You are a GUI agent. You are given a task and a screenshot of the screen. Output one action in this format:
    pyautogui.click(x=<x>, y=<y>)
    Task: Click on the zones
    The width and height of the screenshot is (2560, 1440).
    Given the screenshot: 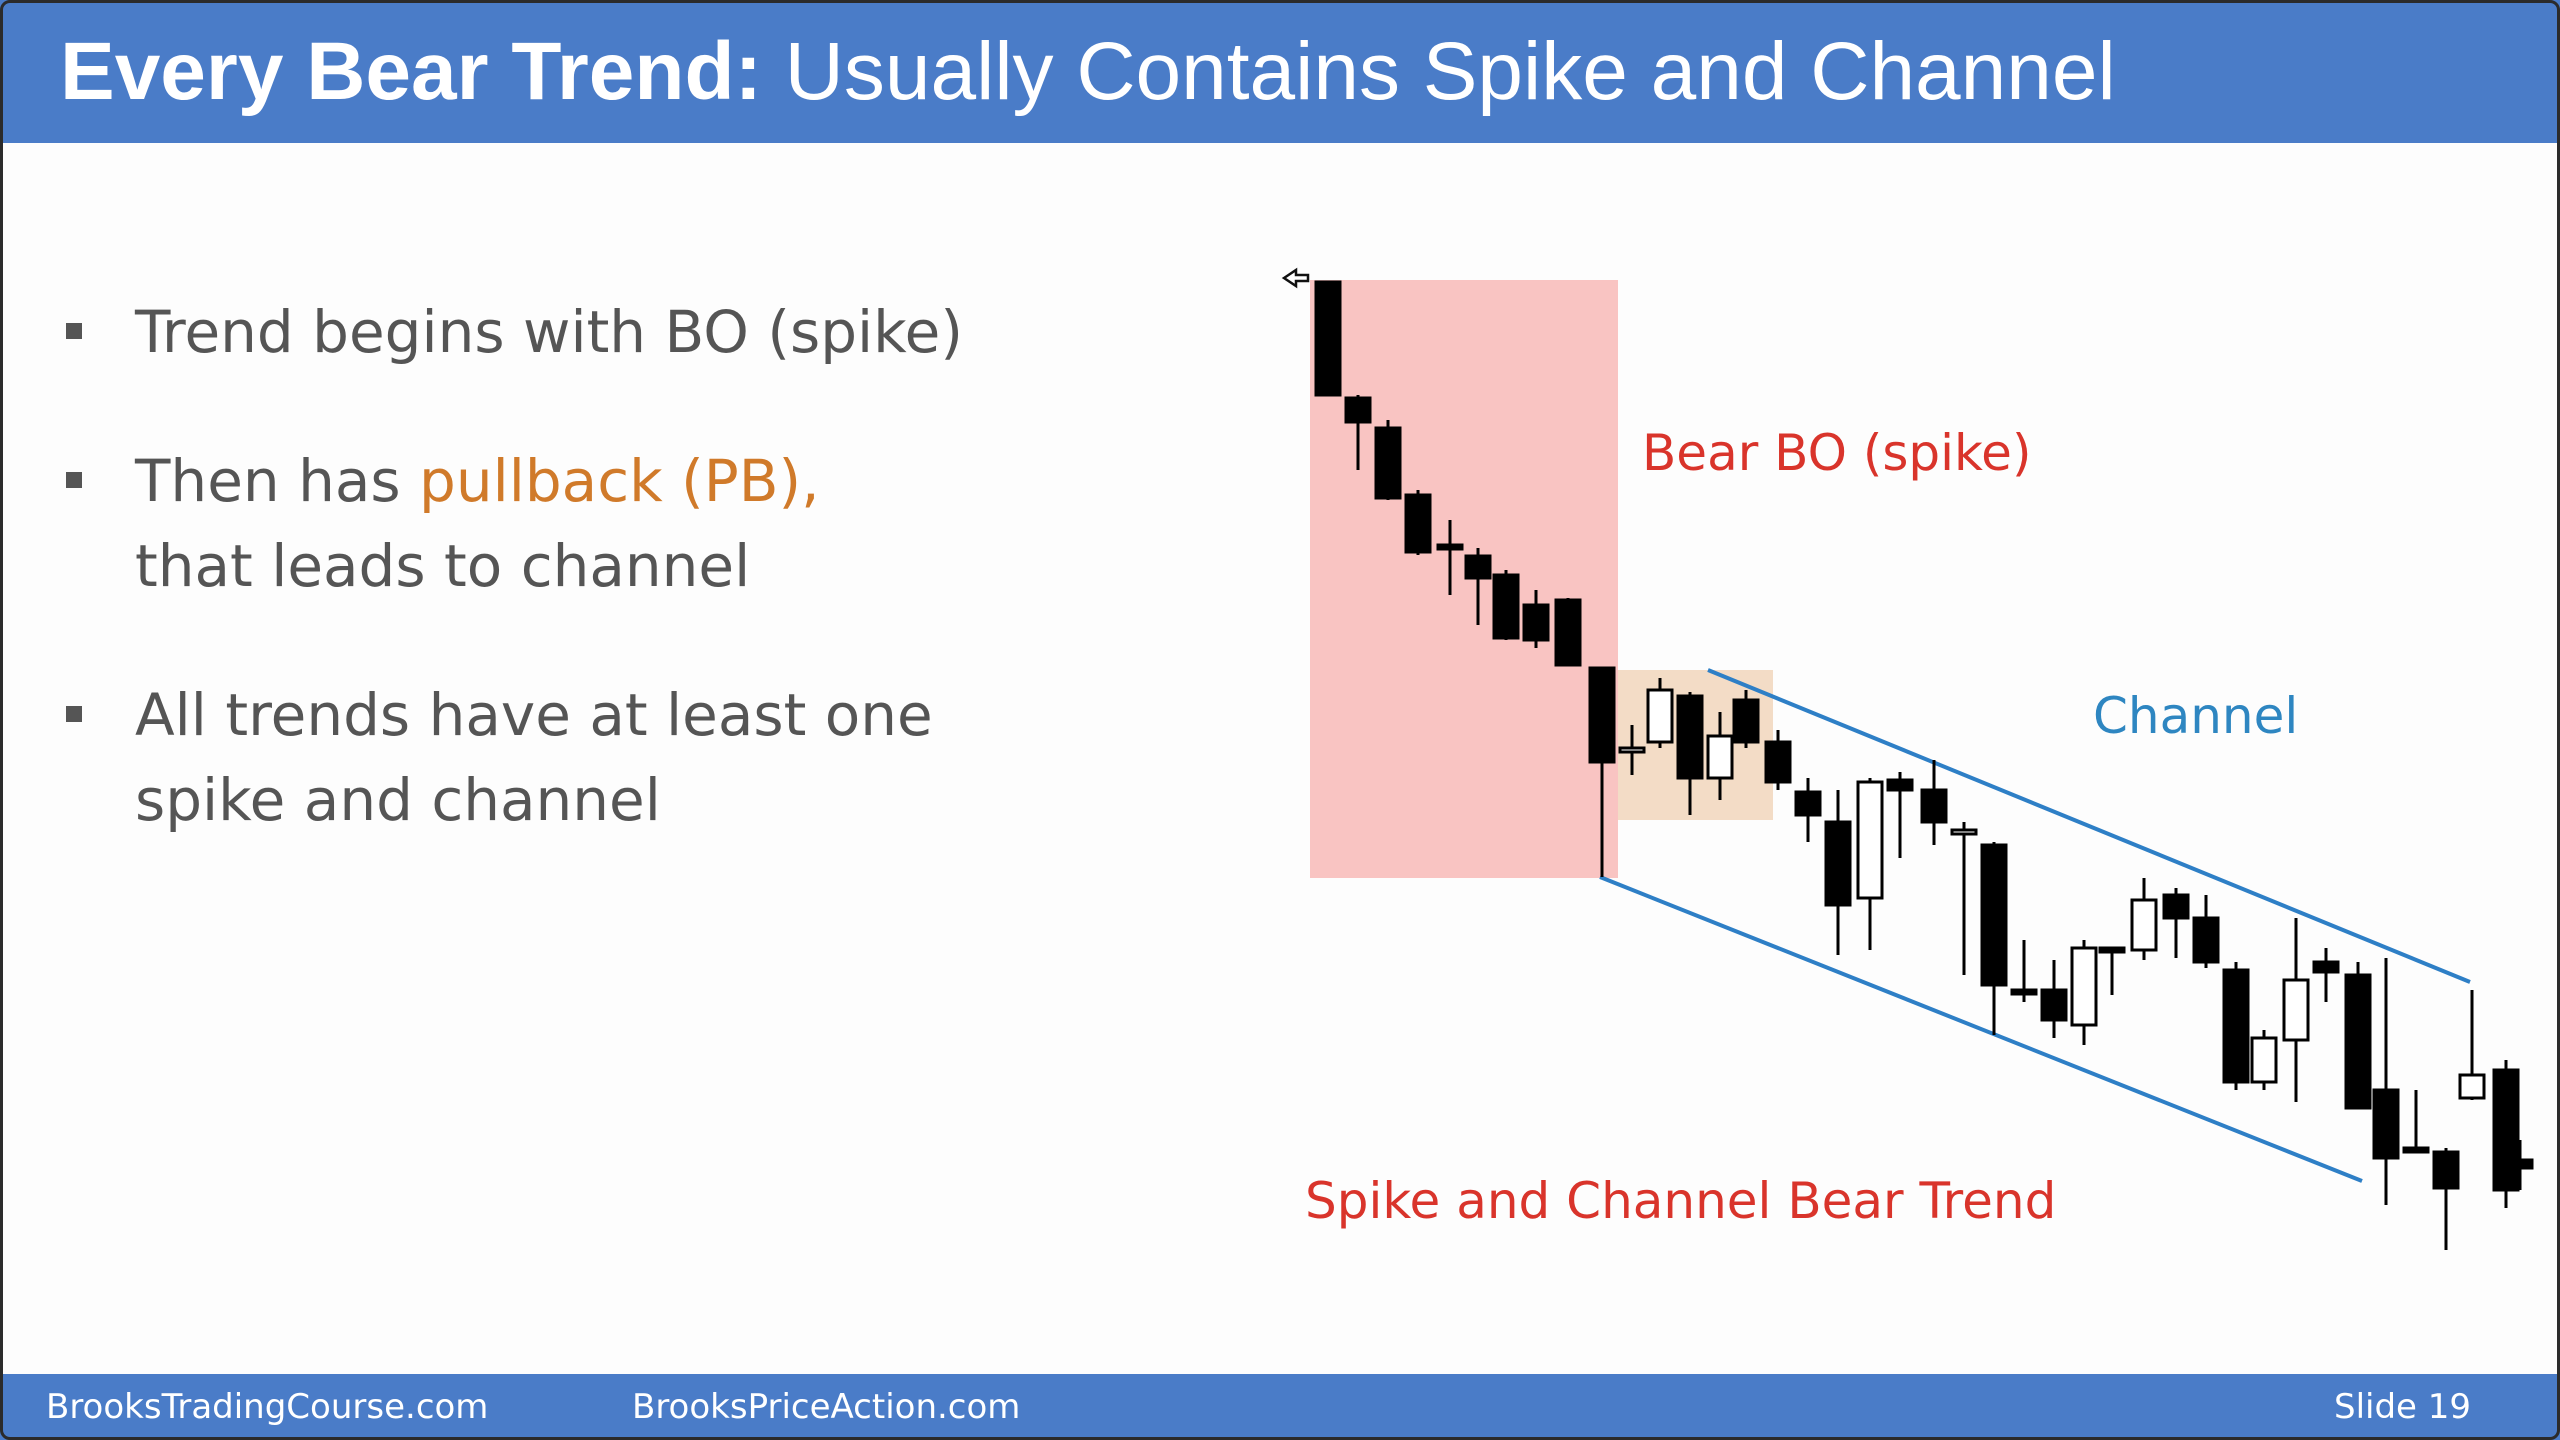 What is the action you would take?
    pyautogui.click(x=1541, y=579)
    